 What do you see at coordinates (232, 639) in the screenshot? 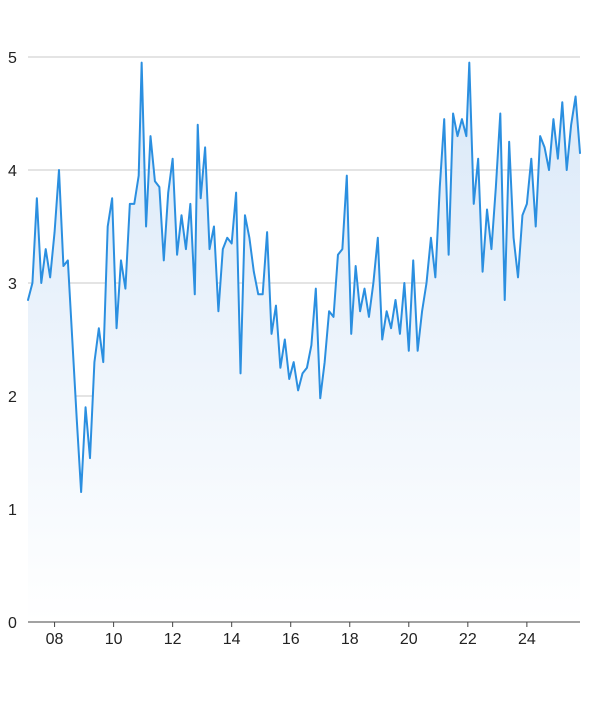
I see `x-tick-label: 14` at bounding box center [232, 639].